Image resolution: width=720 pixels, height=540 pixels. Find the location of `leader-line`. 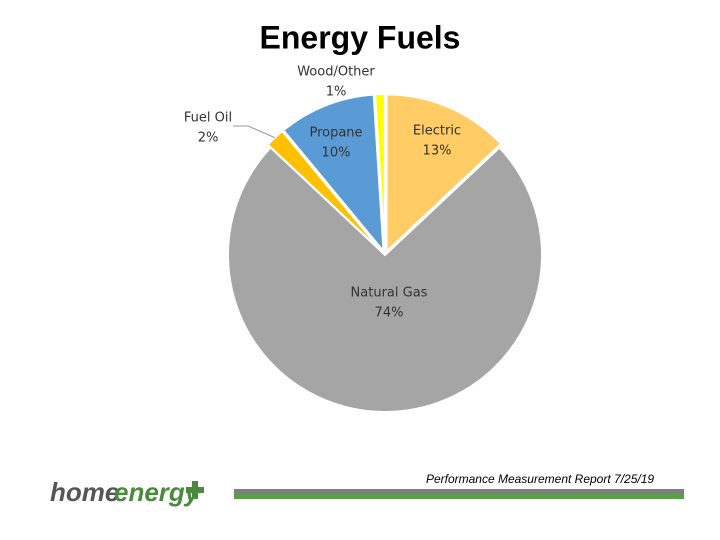

leader-line is located at coordinates (254, 132).